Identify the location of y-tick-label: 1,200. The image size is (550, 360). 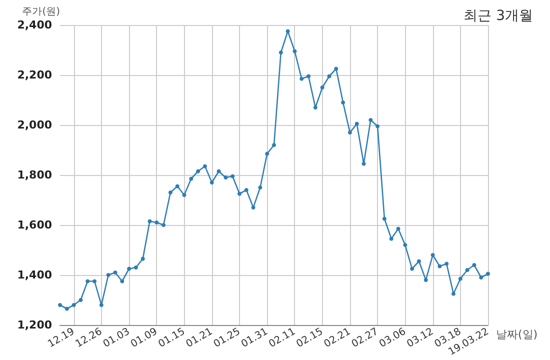
(34, 325).